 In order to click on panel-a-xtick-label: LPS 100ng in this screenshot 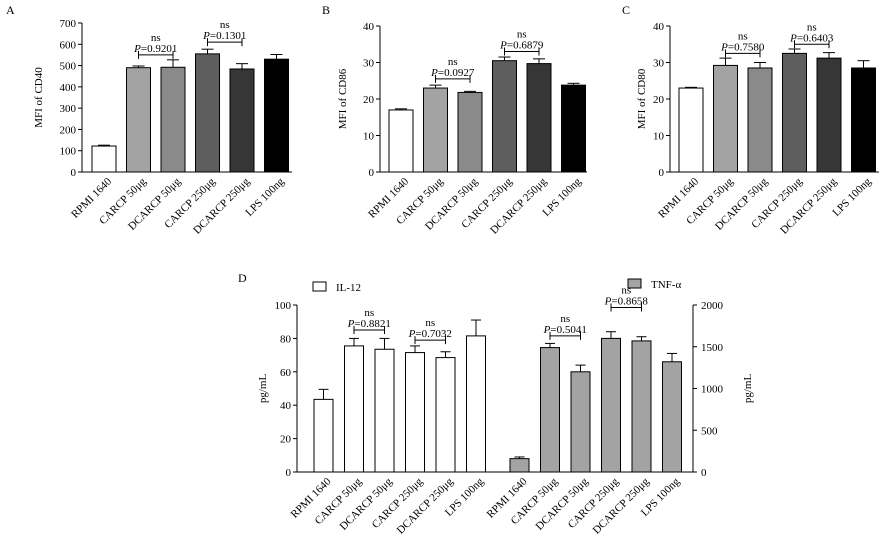, I will do `click(265, 197)`.